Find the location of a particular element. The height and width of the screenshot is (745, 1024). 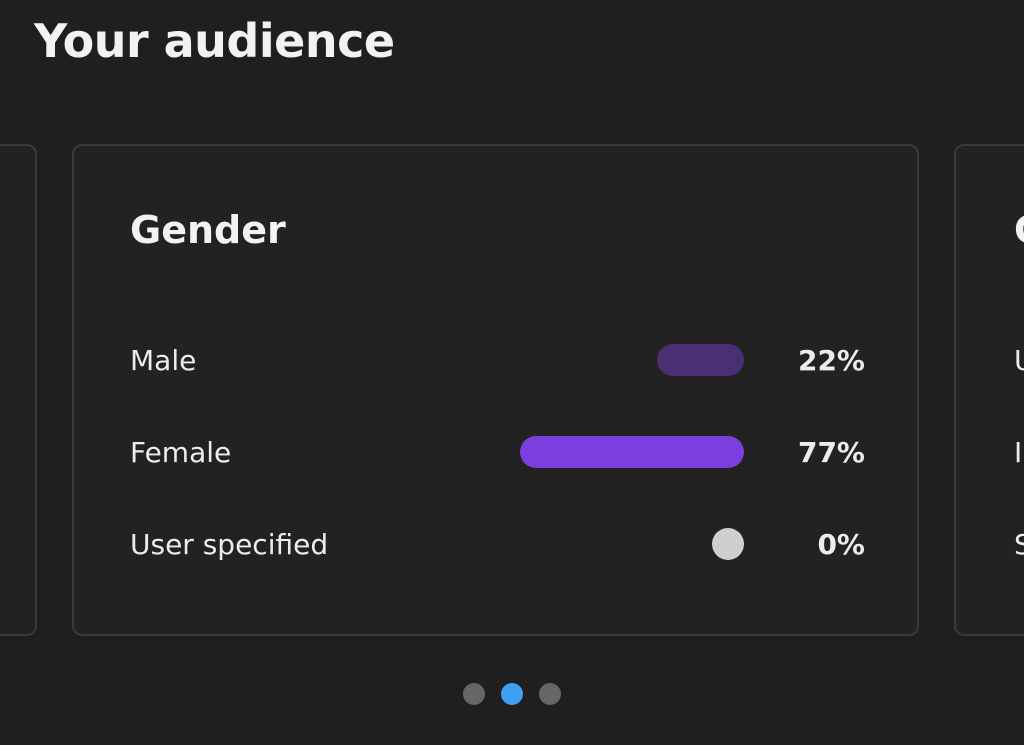

previous-card is located at coordinates (18, 390).